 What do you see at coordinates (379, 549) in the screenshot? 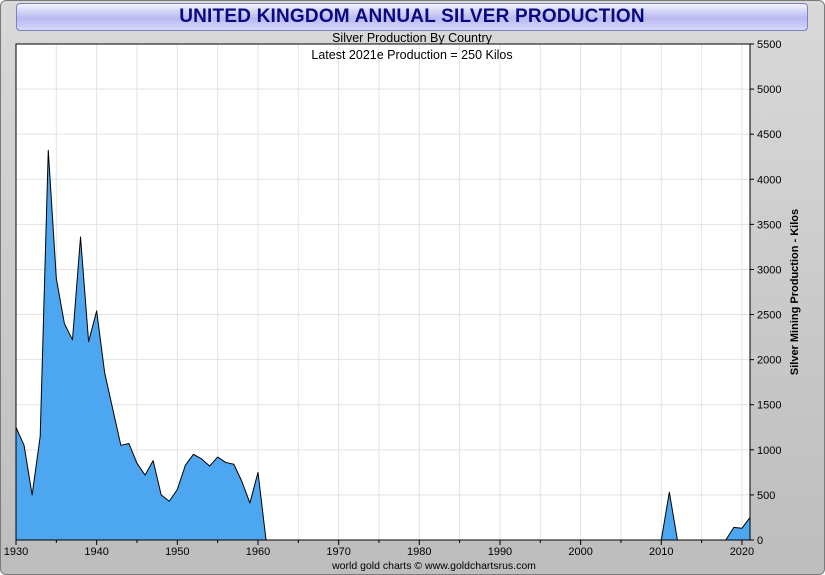
I see `x-axis: 1930 1940 1950 1960 1970 1980 1990 2000 2010 2020` at bounding box center [379, 549].